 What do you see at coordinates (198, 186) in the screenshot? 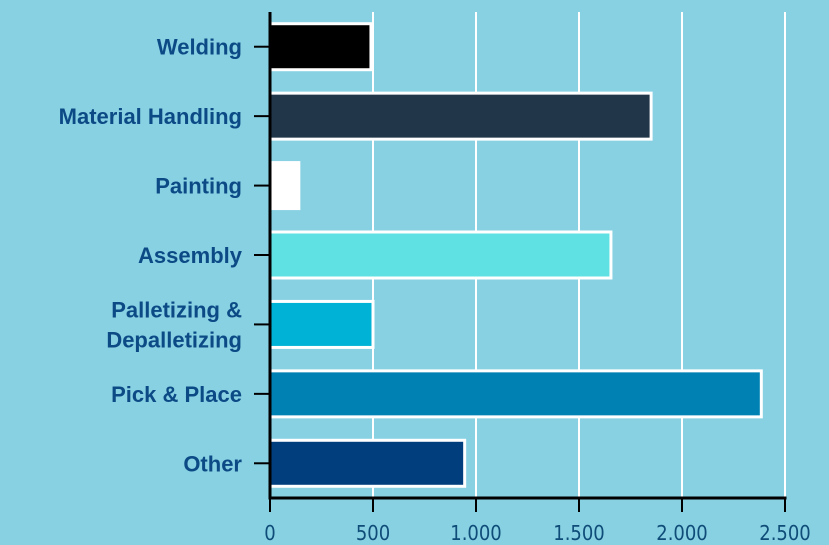
I see `category-label-2: Painting` at bounding box center [198, 186].